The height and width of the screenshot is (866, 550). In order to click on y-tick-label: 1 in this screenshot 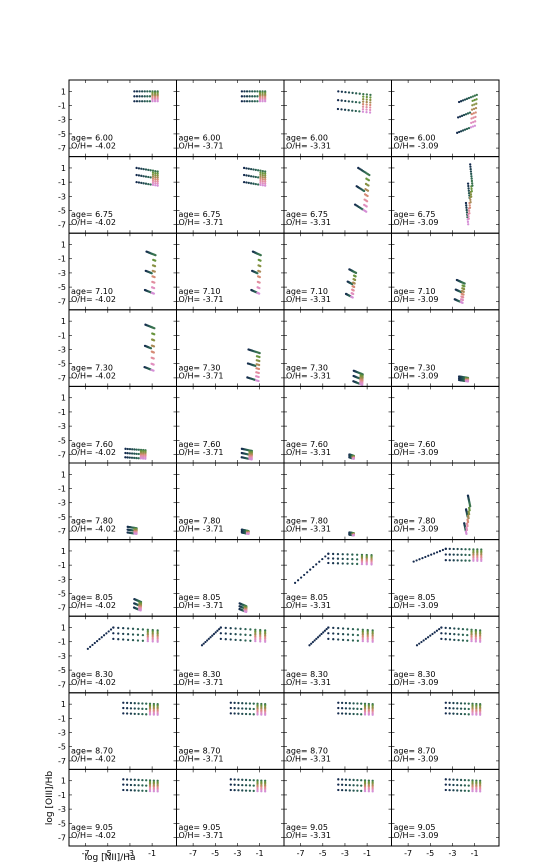, I will do `click(63, 168)`.